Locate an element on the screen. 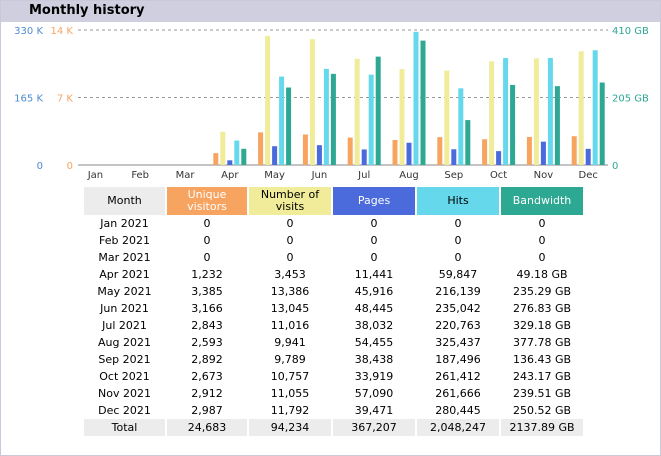  x-tick-label: Aug is located at coordinates (409, 175).